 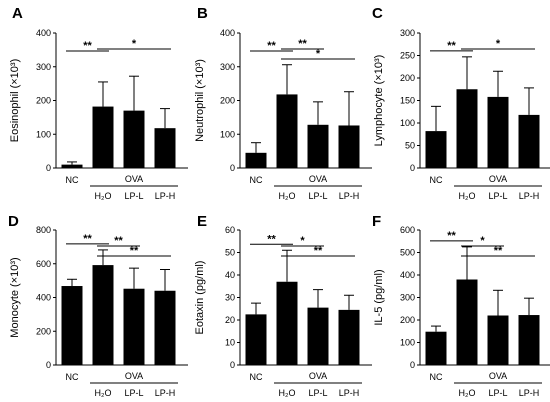 What do you see at coordinates (202, 221) in the screenshot?
I see `panel-letter: E` at bounding box center [202, 221].